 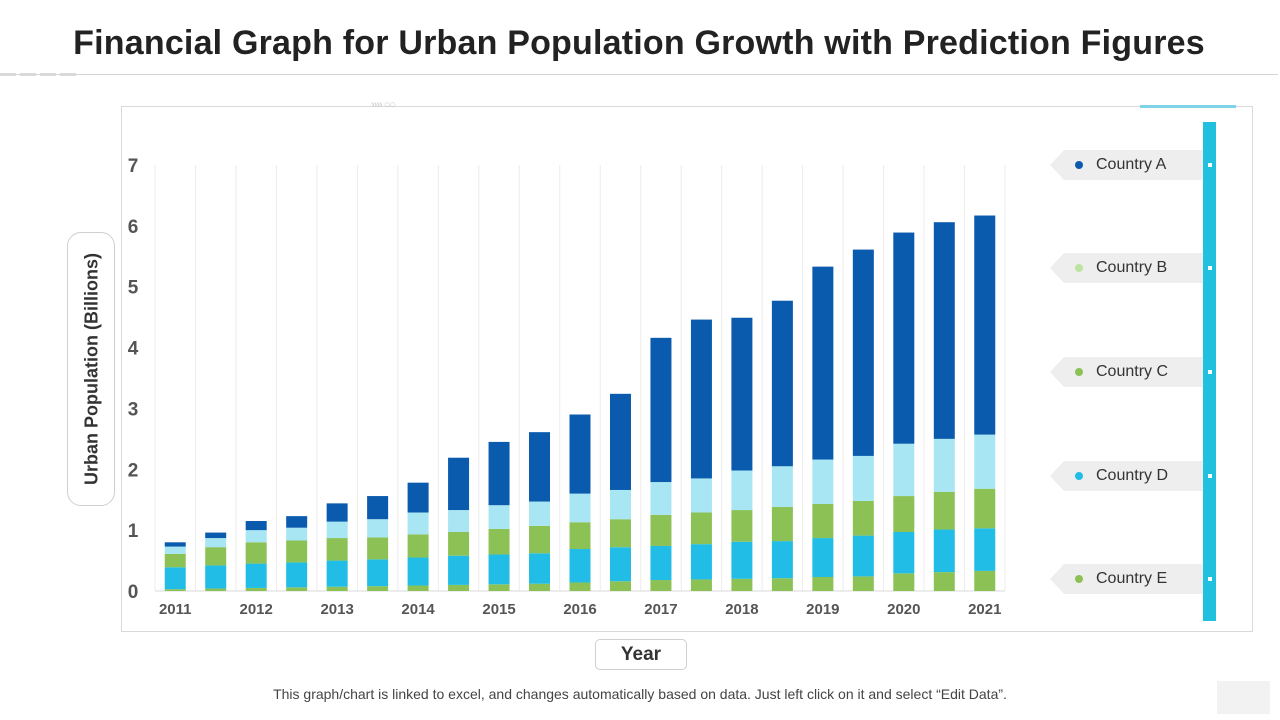 What do you see at coordinates (1131, 268) in the screenshot?
I see `legend-item: Country B` at bounding box center [1131, 268].